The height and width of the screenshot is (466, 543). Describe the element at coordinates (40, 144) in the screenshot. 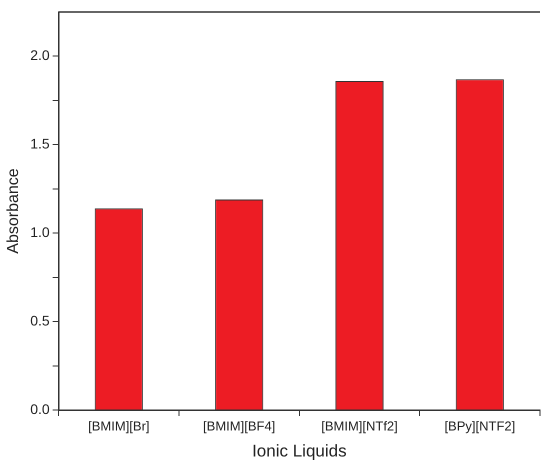

I see `y-tick-label: 1.5` at that location.